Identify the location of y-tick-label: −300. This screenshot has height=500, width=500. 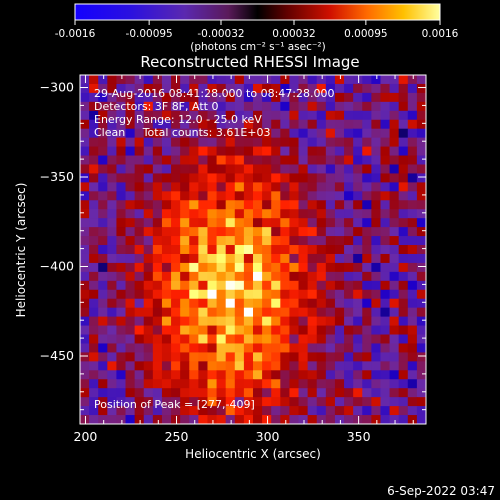
(57, 87).